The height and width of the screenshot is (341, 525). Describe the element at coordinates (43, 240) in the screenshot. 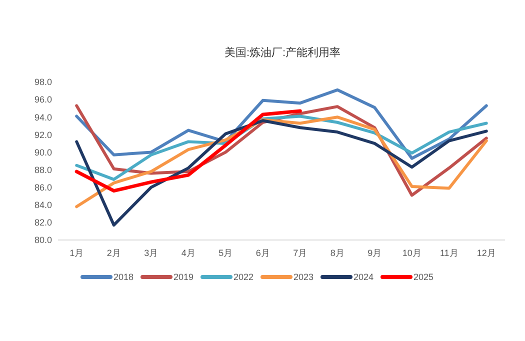

I see `y-tick-label: 80.0` at that location.